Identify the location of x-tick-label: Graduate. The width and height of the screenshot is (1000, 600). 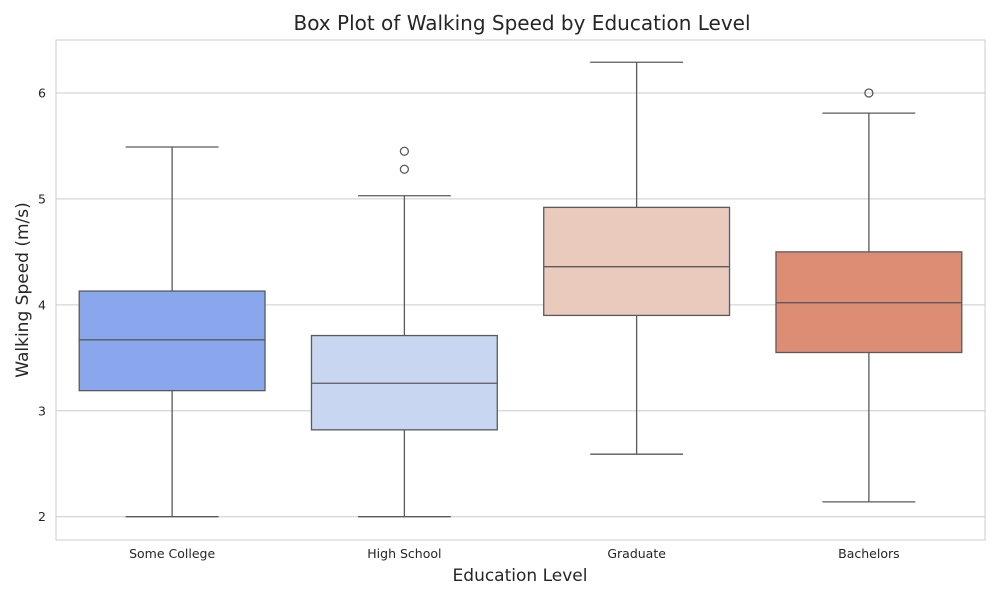
(636, 553).